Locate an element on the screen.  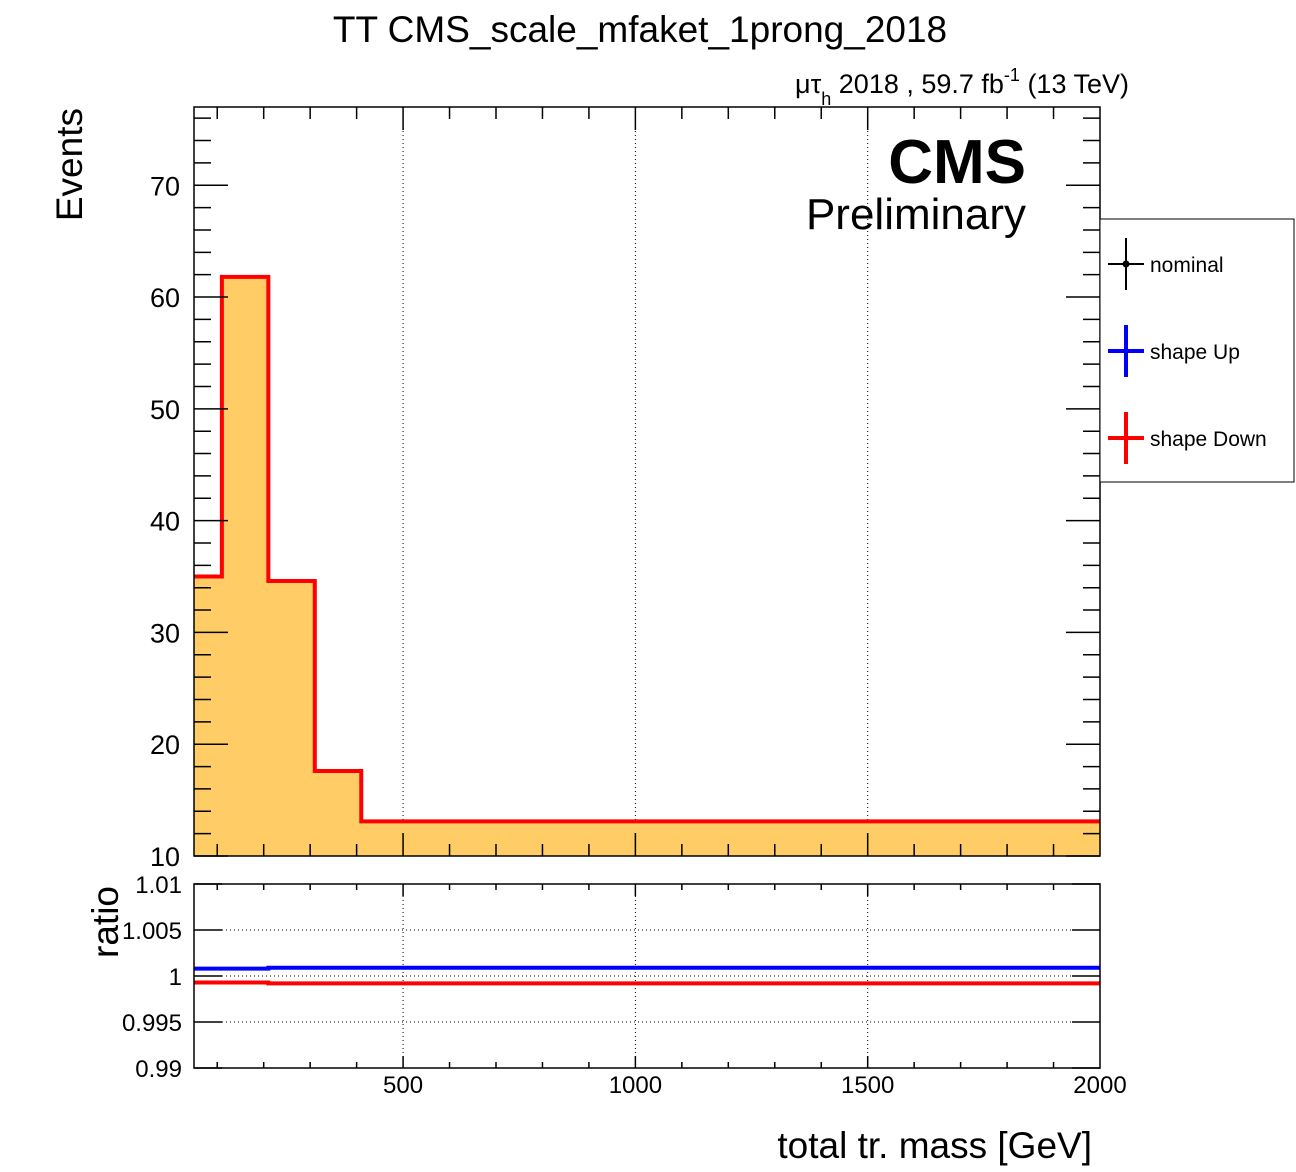
x-tick-label: 2000 is located at coordinates (1099, 1085).